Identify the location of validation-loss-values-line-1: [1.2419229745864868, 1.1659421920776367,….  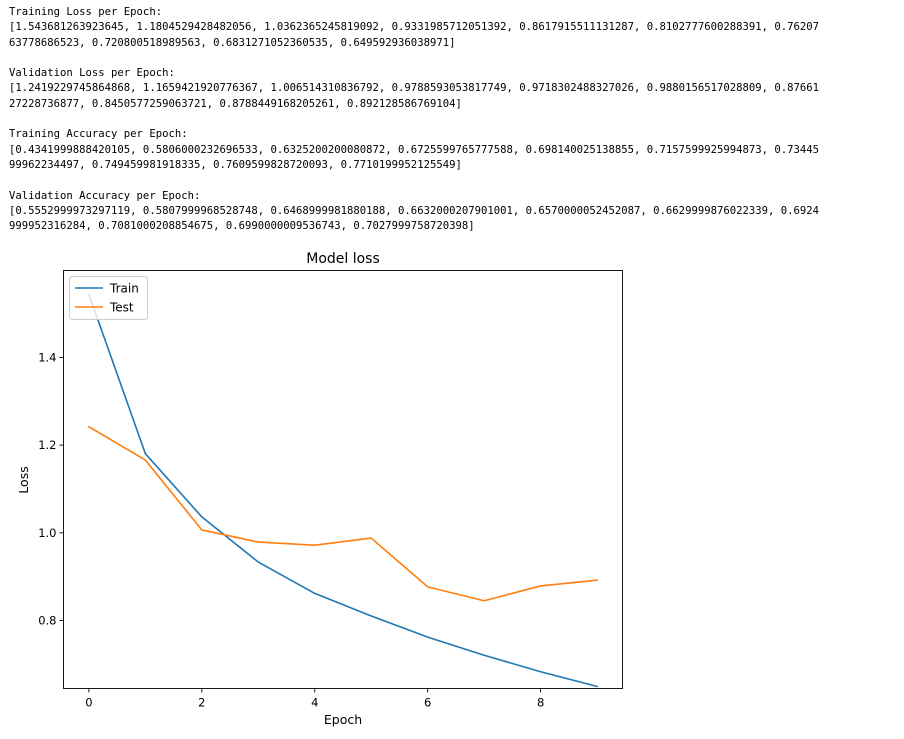
(414, 88).